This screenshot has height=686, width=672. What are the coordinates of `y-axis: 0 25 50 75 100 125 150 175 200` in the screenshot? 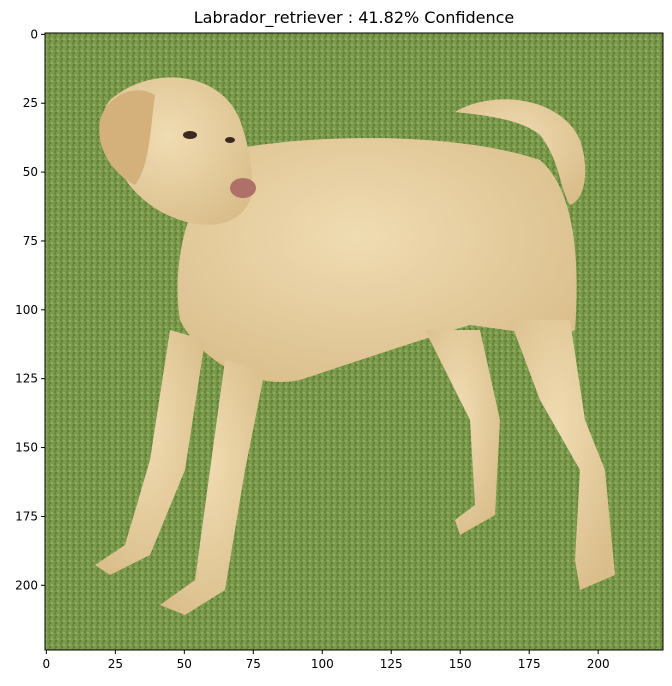 It's located at (30, 309).